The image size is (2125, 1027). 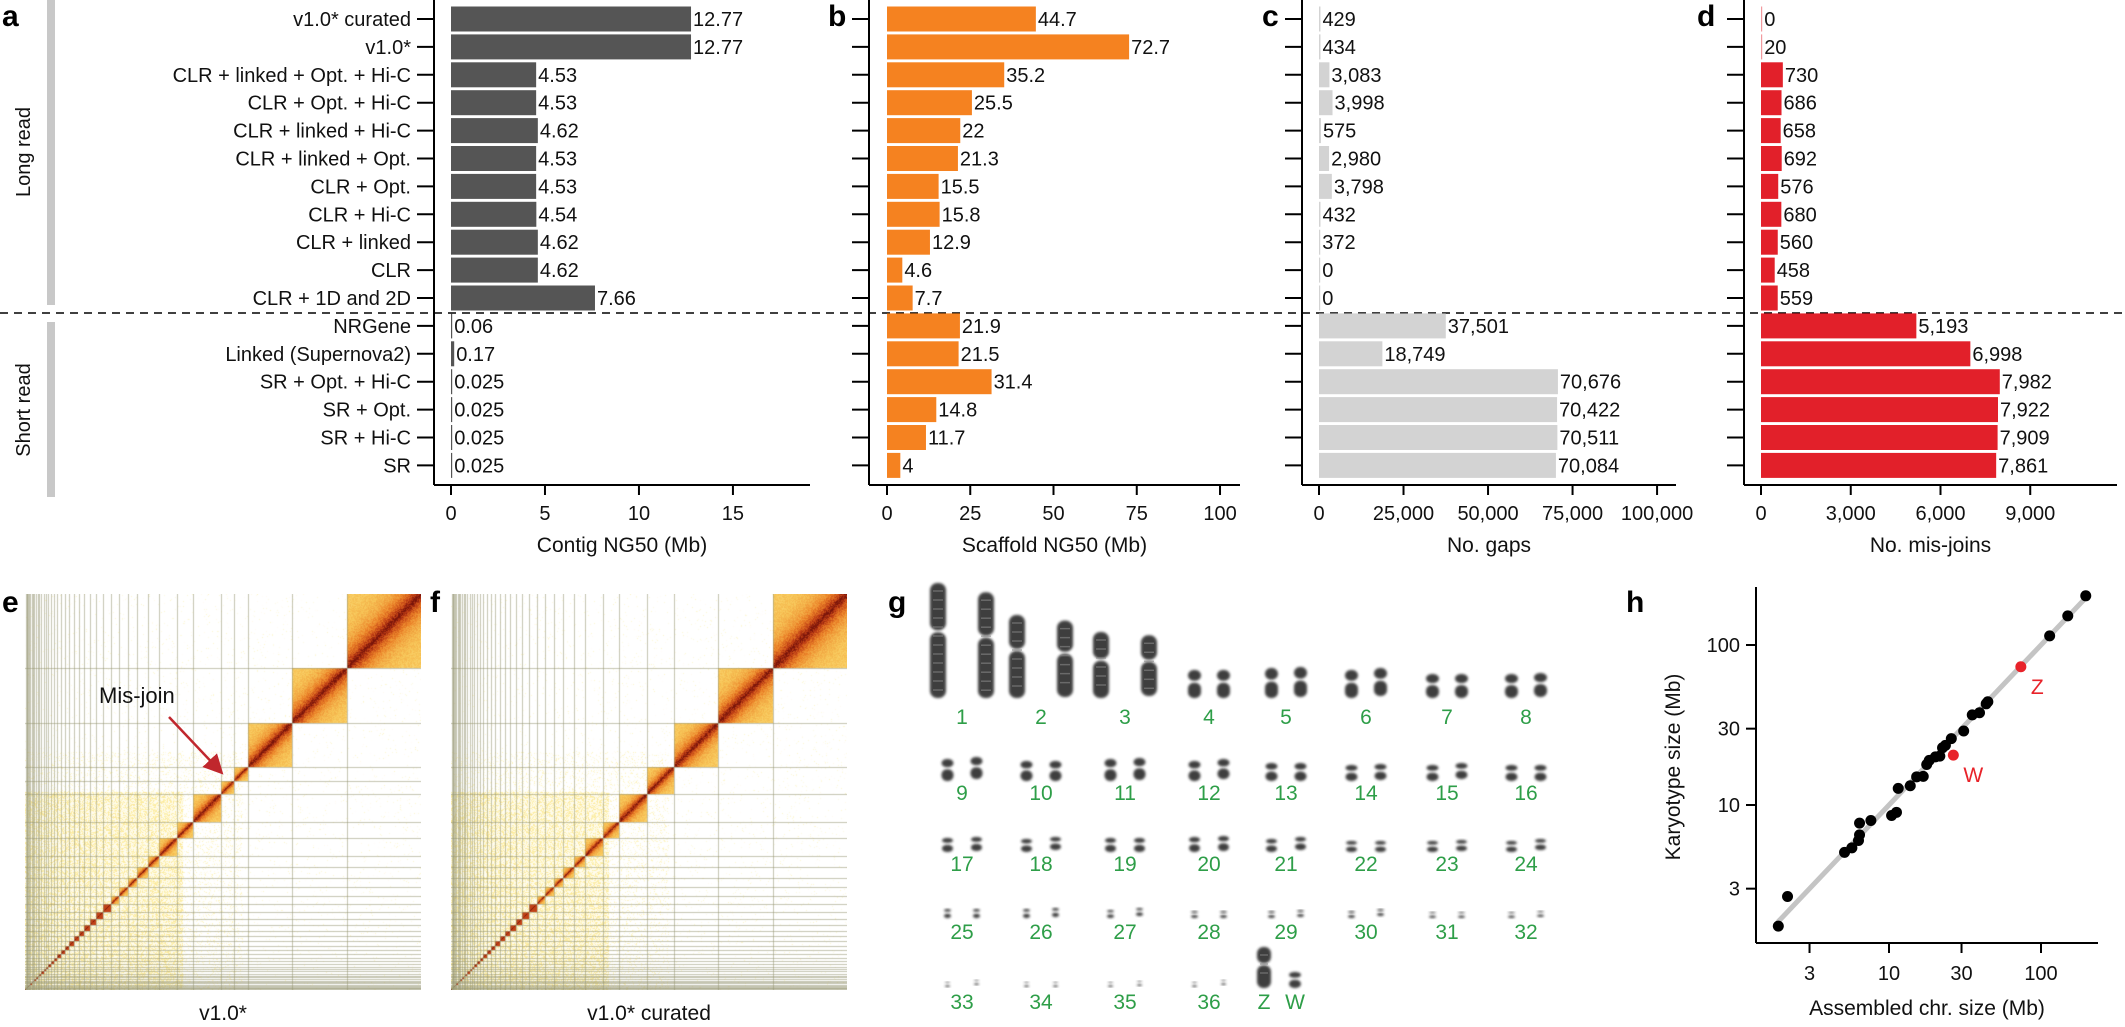 I want to click on bar-value-label: 3,798, so click(x=1359, y=187).